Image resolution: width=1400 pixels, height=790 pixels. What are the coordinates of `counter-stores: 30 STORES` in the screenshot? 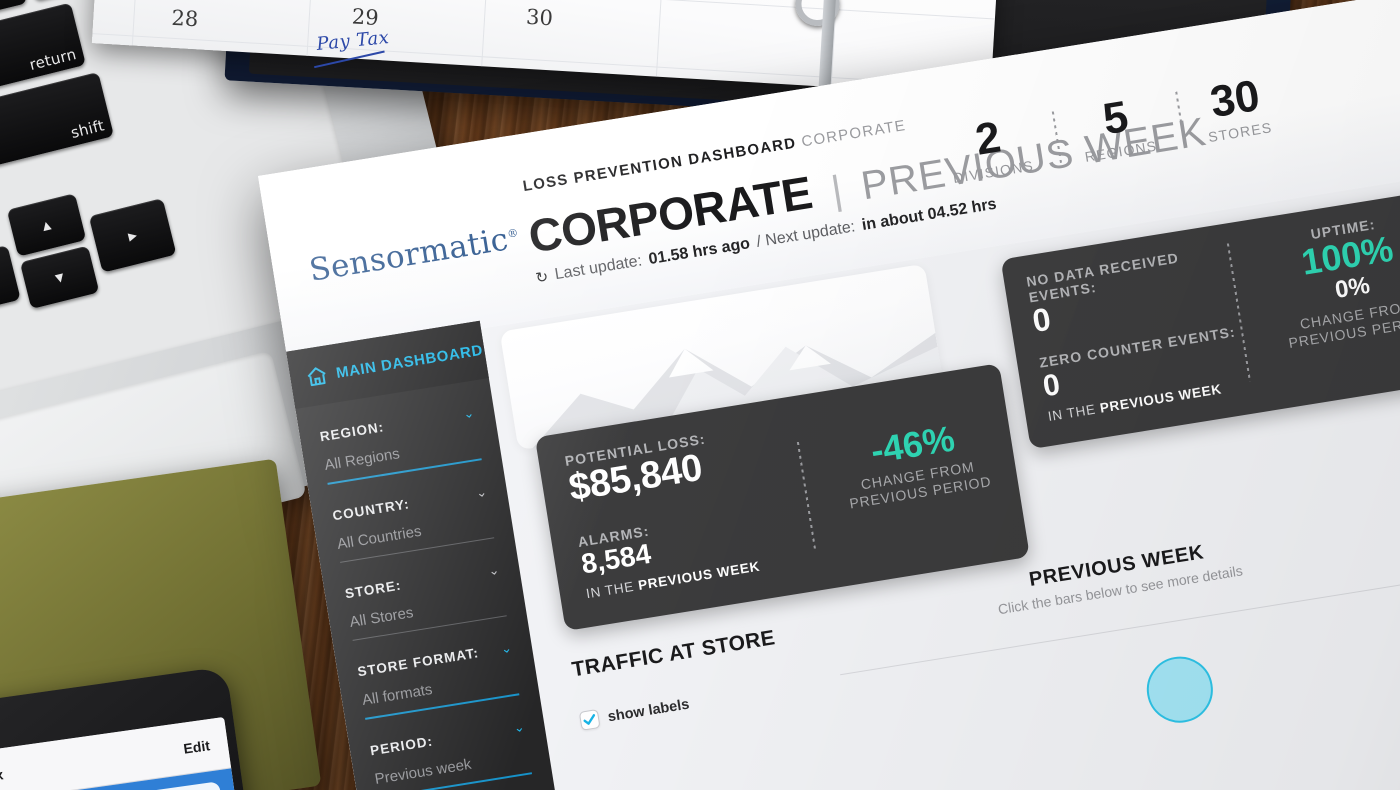 It's located at (1236, 109).